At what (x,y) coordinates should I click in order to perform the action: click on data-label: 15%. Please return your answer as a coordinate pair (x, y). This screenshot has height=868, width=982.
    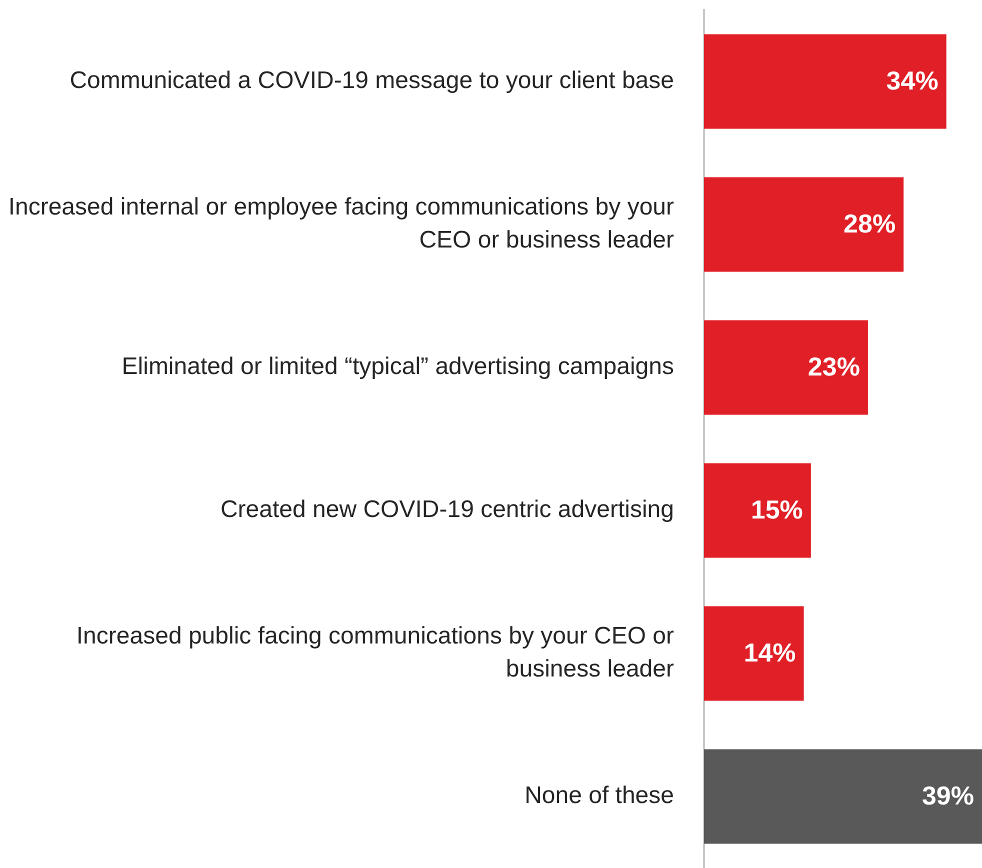
    Looking at the image, I should click on (776, 509).